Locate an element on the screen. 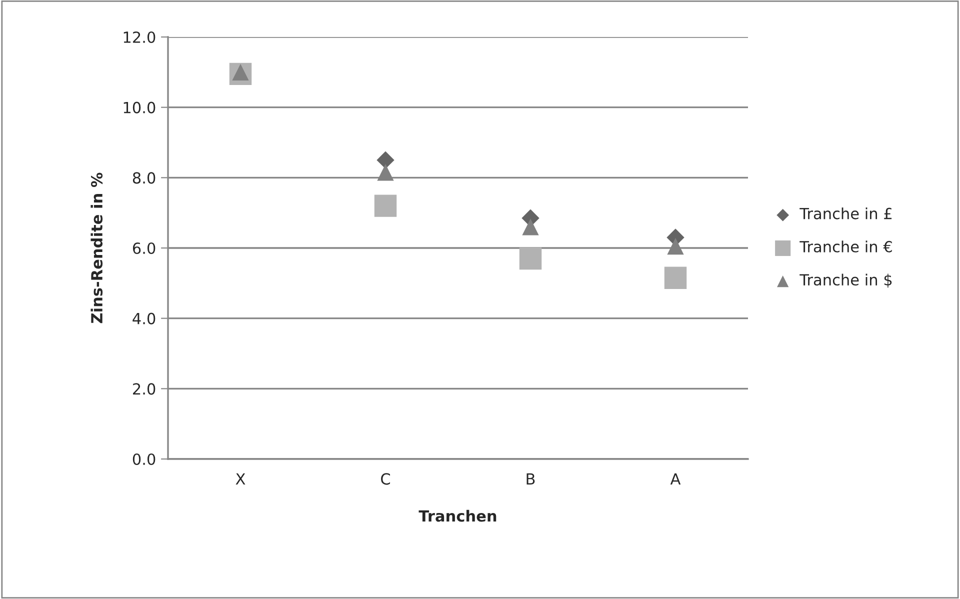  y-tick-label: 2.0 is located at coordinates (144, 389).